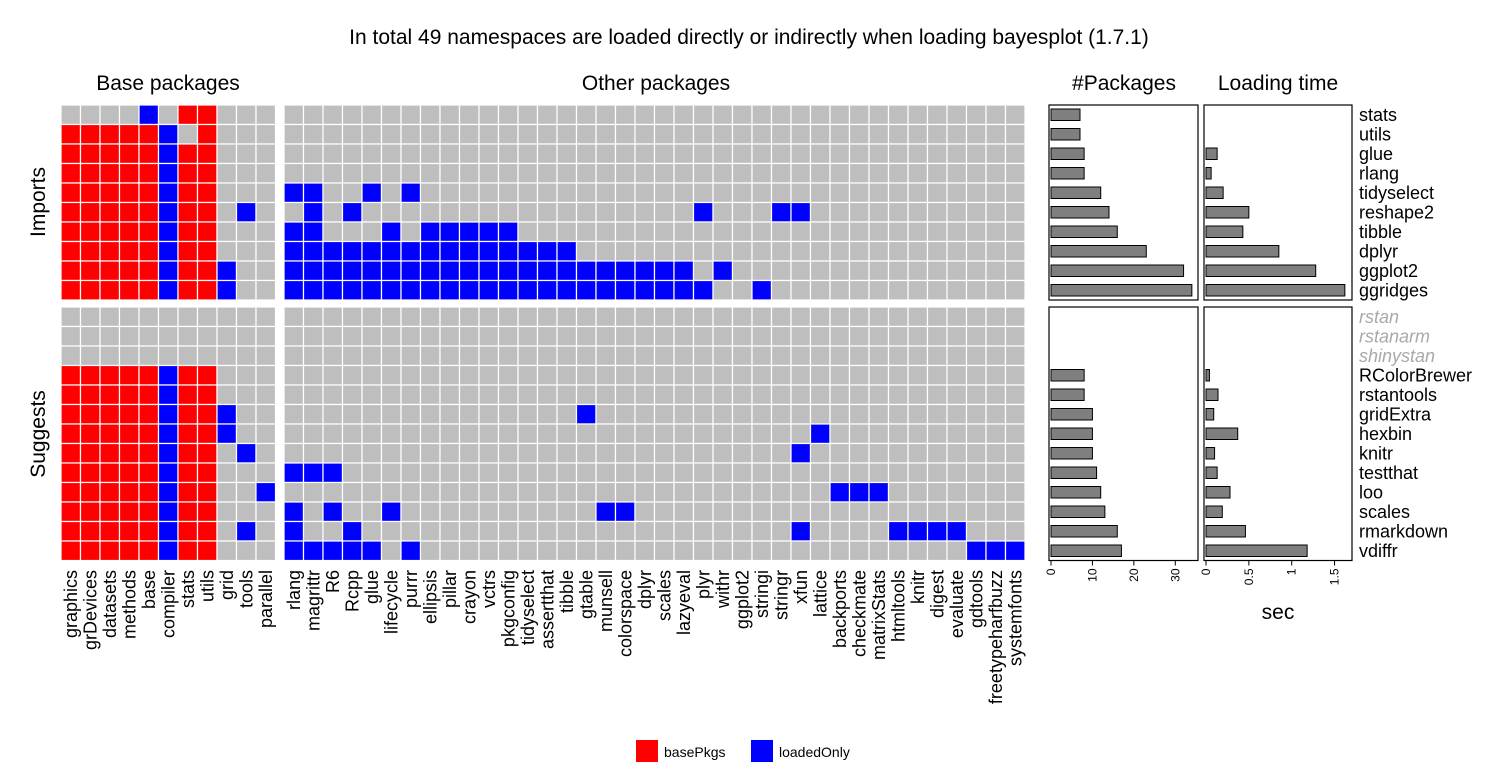  What do you see at coordinates (762, 531) in the screenshot?
I see `tile-suggests-rmarkdown-stringi` at bounding box center [762, 531].